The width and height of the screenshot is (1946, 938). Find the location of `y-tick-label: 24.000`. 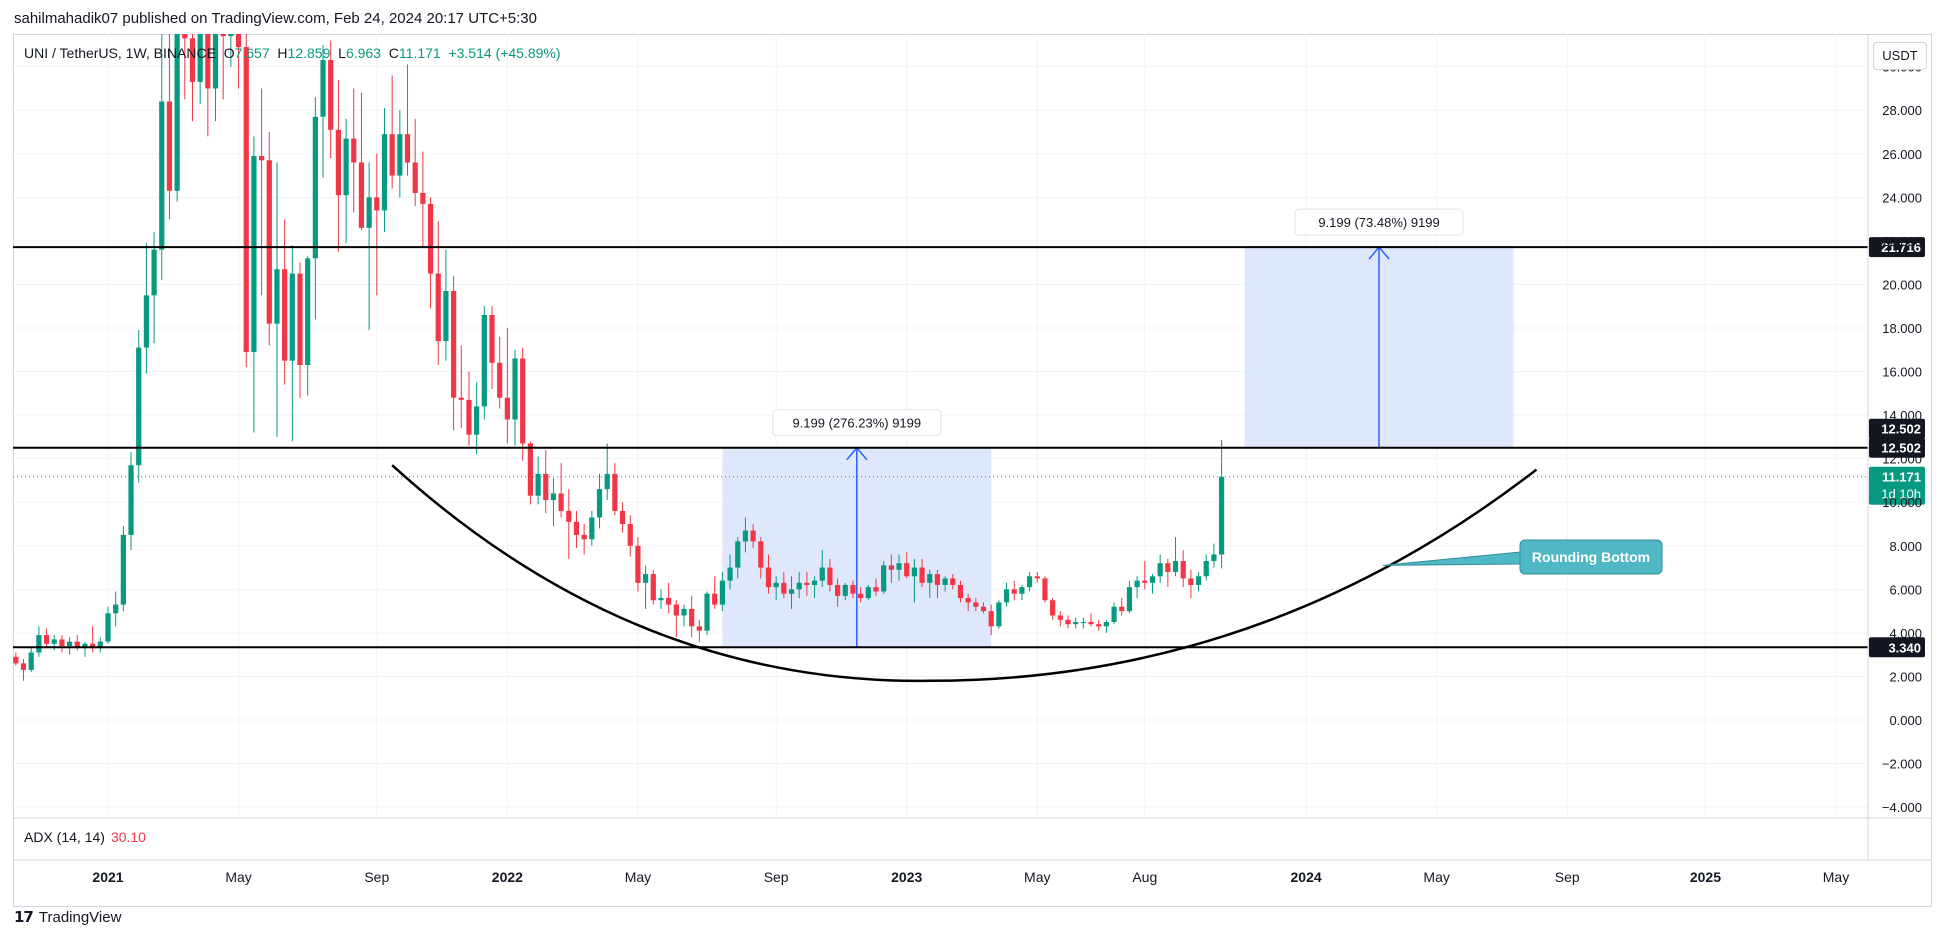

y-tick-label: 24.000 is located at coordinates (1902, 197).